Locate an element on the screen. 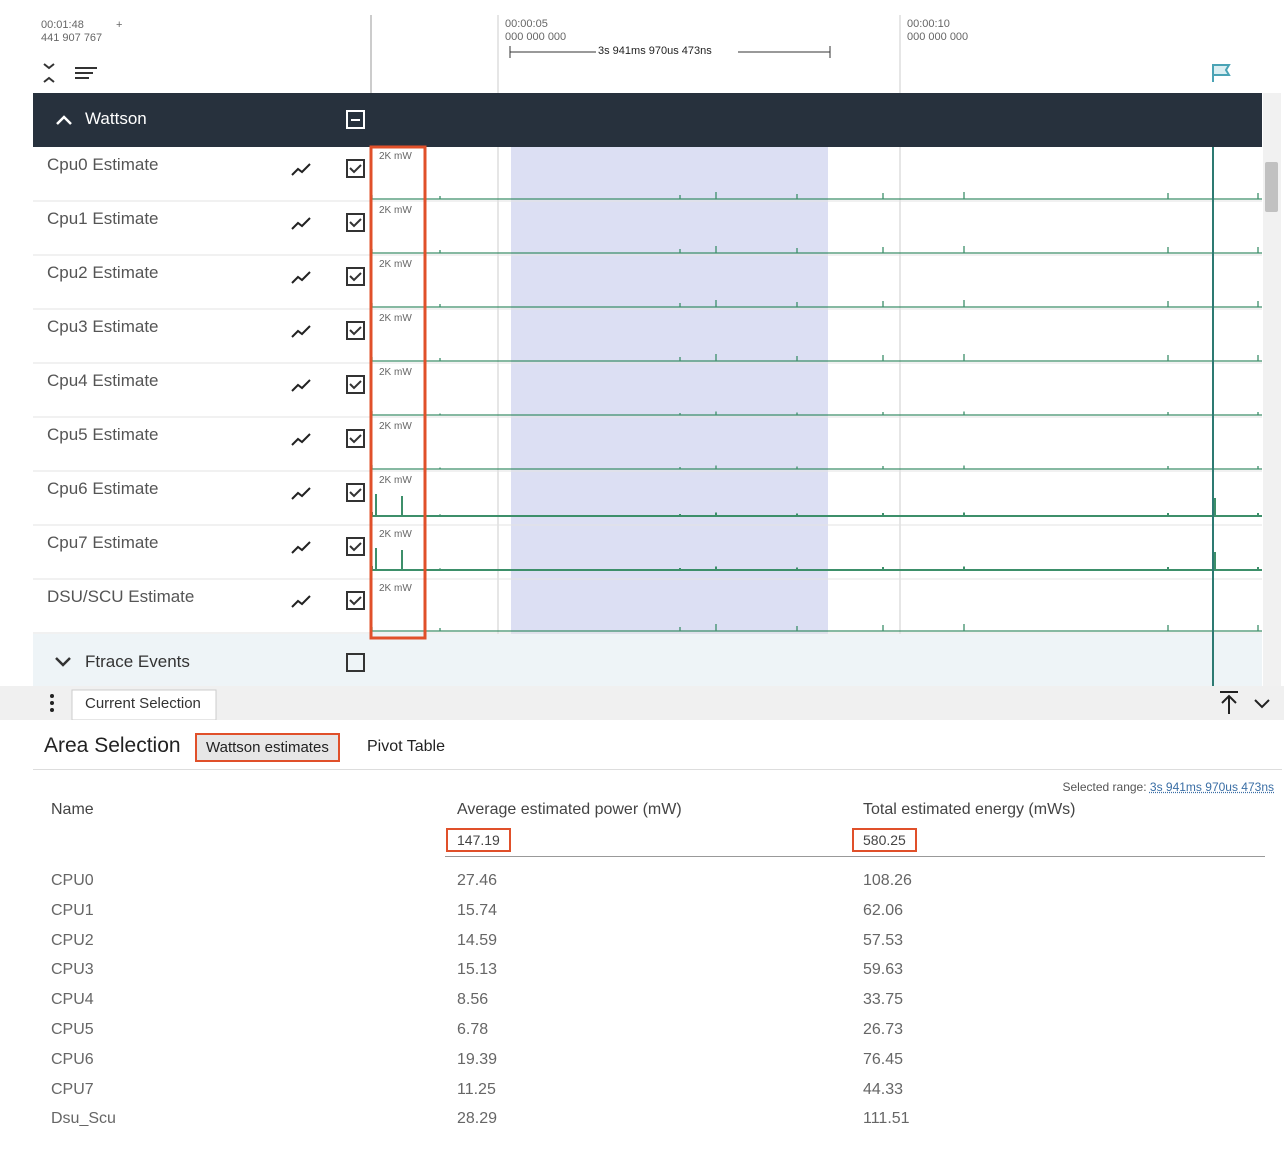  table-cell: 6.78 is located at coordinates (473, 1029).